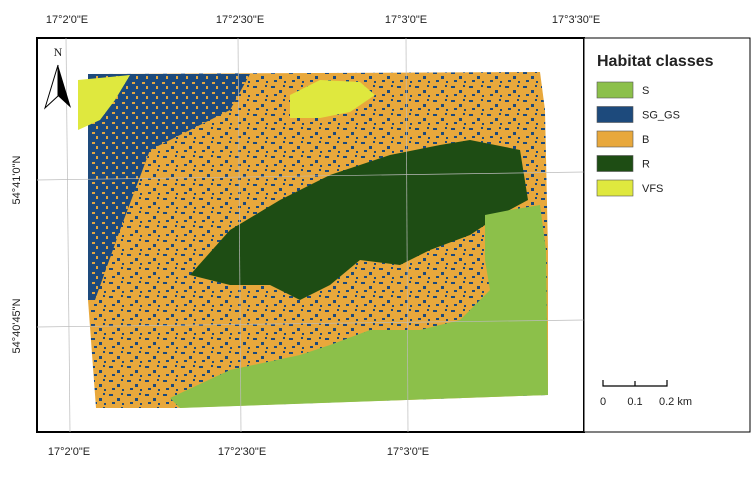  Describe the element at coordinates (17, 179) in the screenshot. I see `coordinate-label: 54°41'0"N` at that location.